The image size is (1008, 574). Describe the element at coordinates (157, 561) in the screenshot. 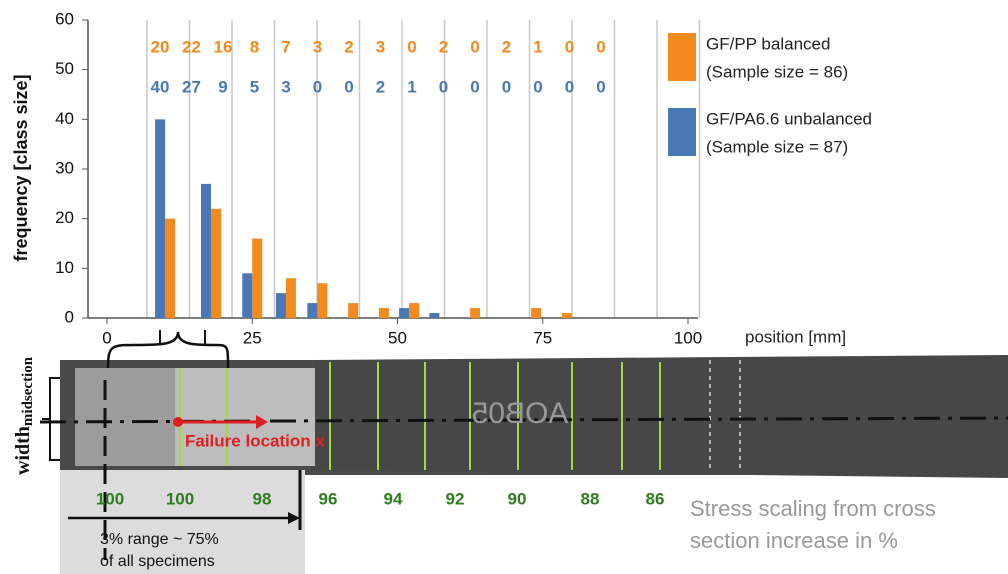

I see `range-note: of all specimens` at that location.